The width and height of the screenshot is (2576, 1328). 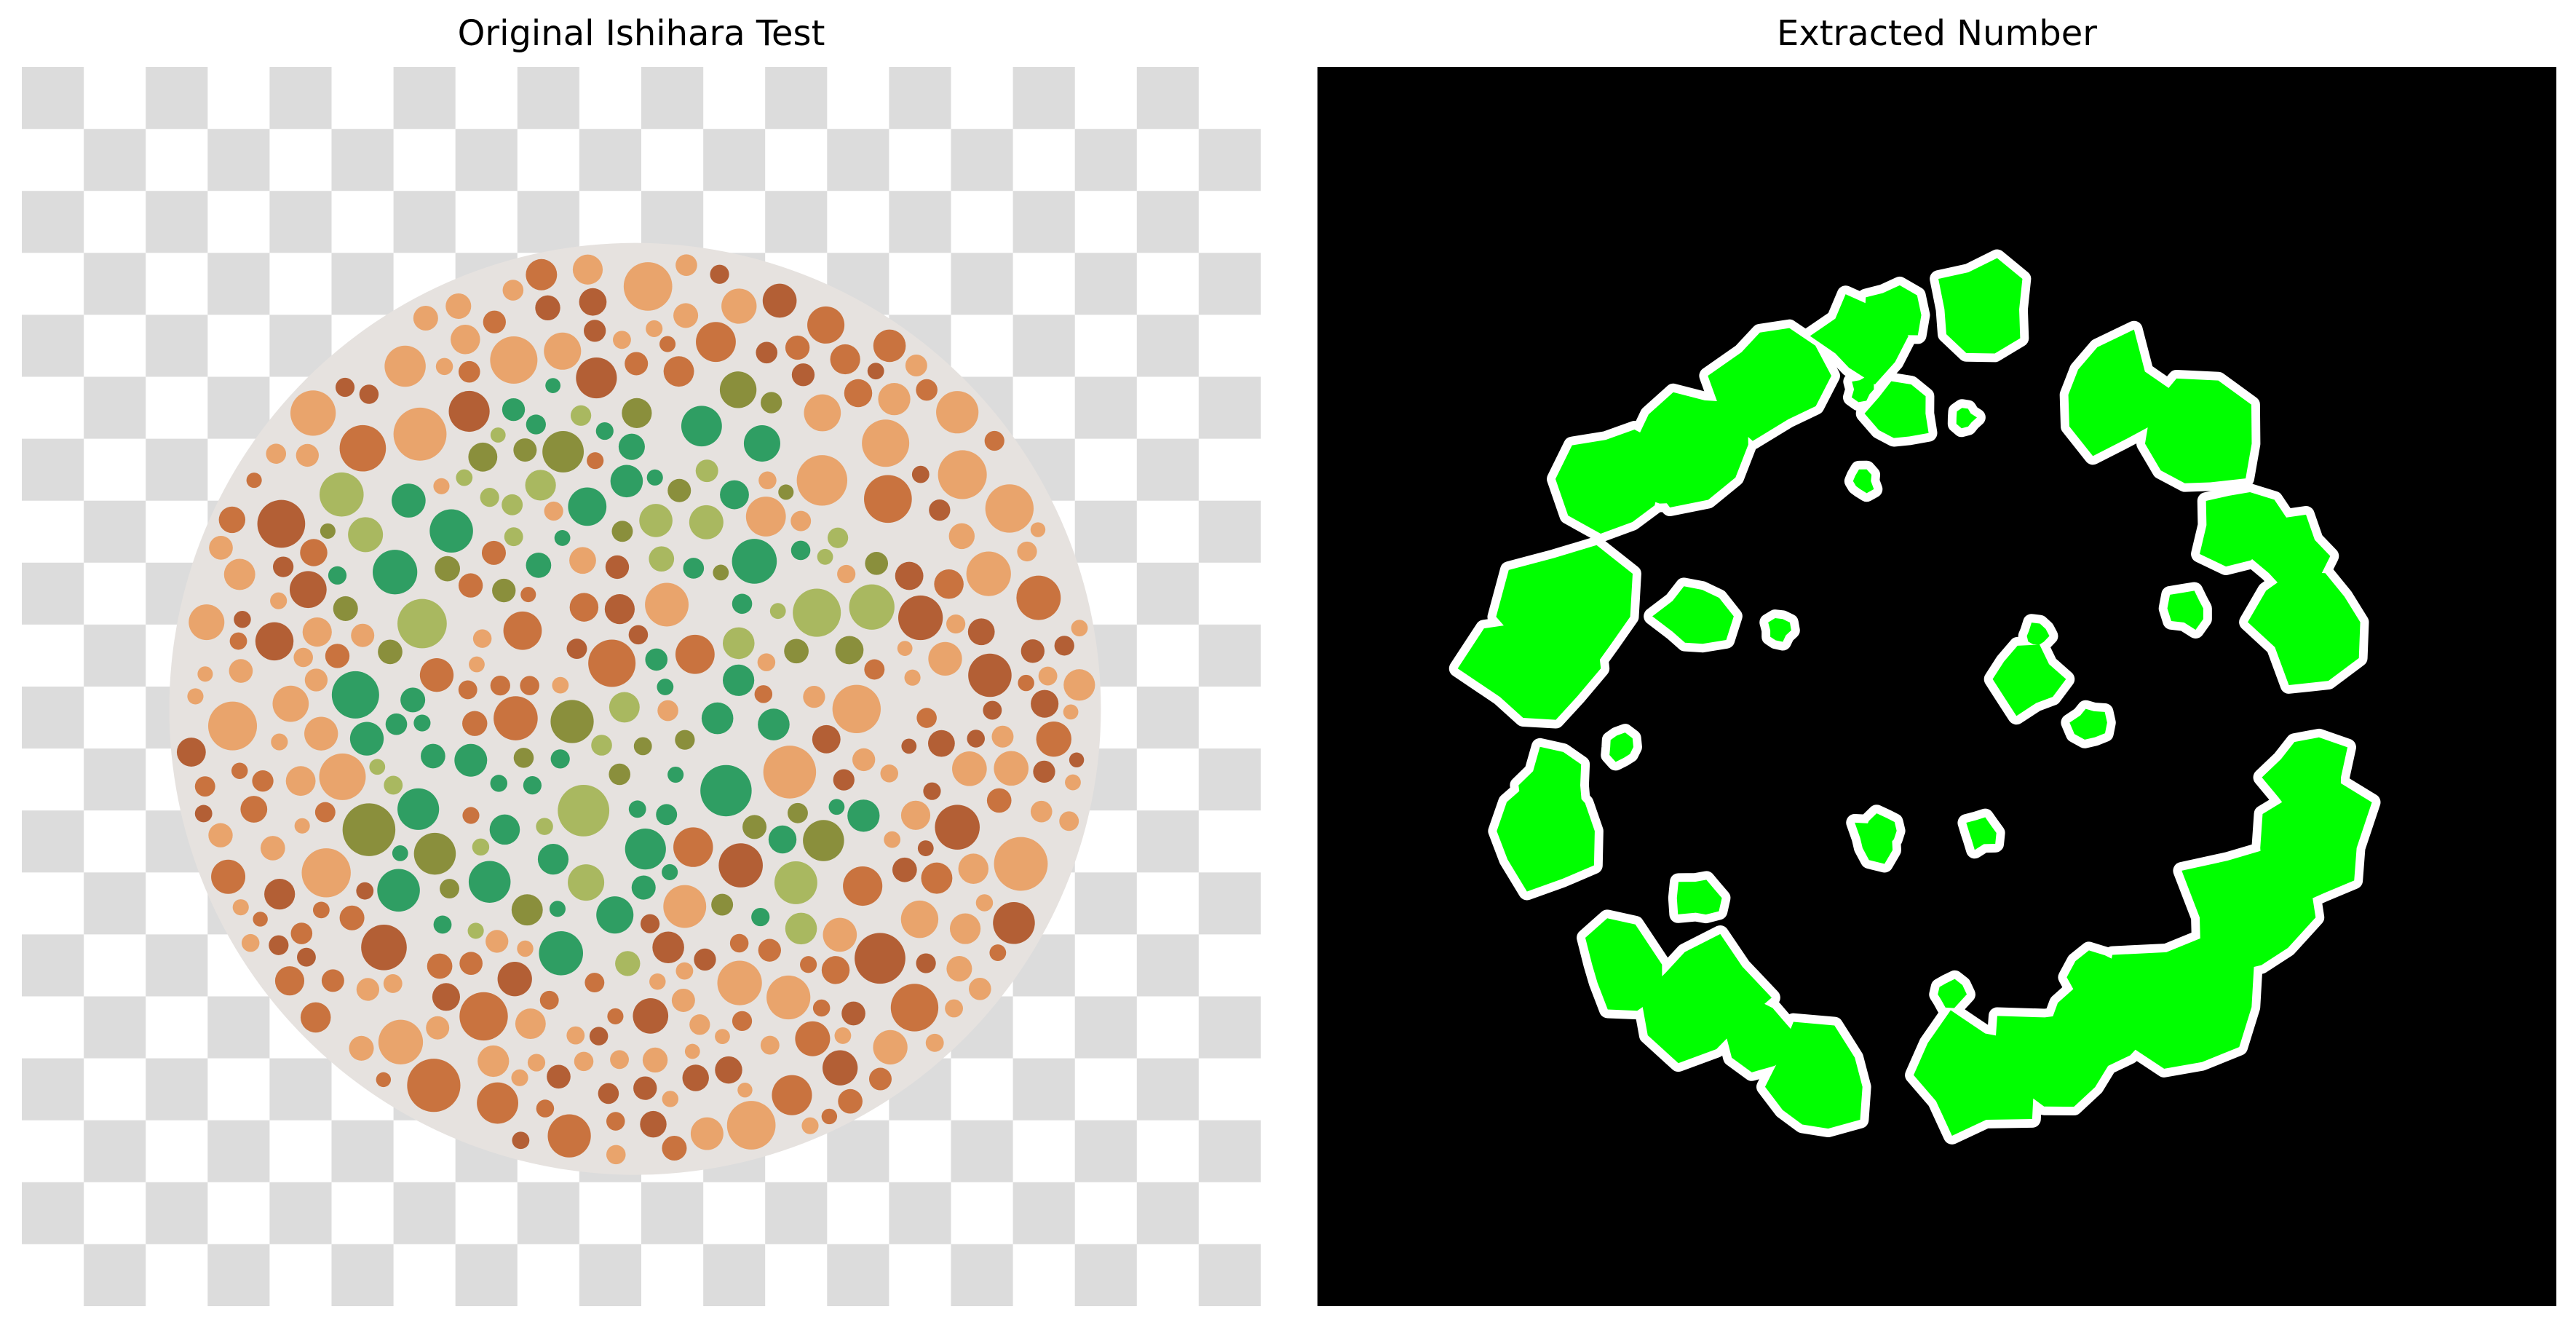 I want to click on left-panel-title: Original Ishihara Test, so click(x=641, y=33).